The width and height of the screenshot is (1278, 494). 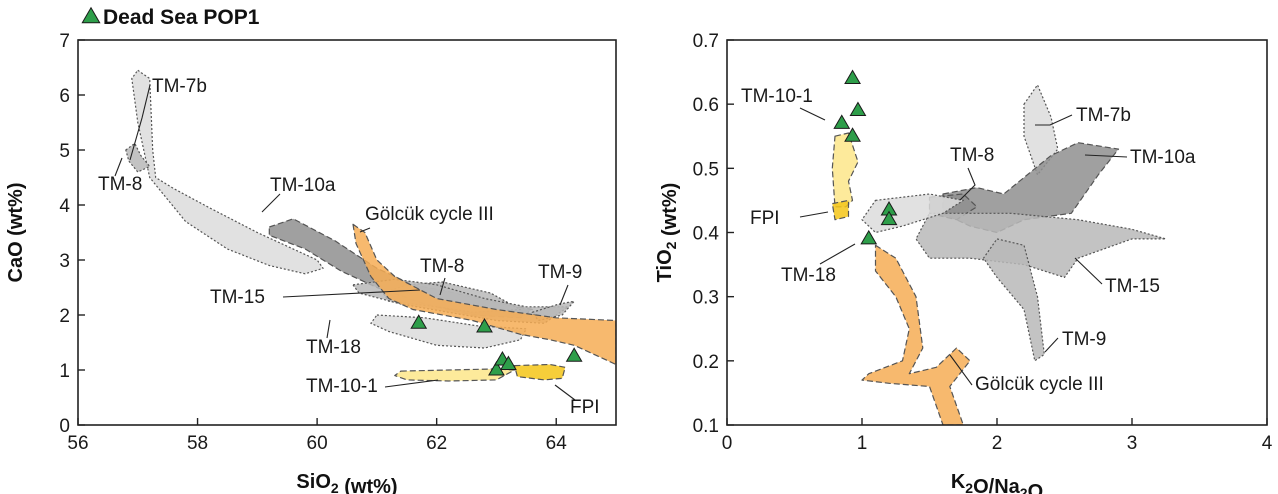 I want to click on y-tick-label: 0, so click(x=64, y=426).